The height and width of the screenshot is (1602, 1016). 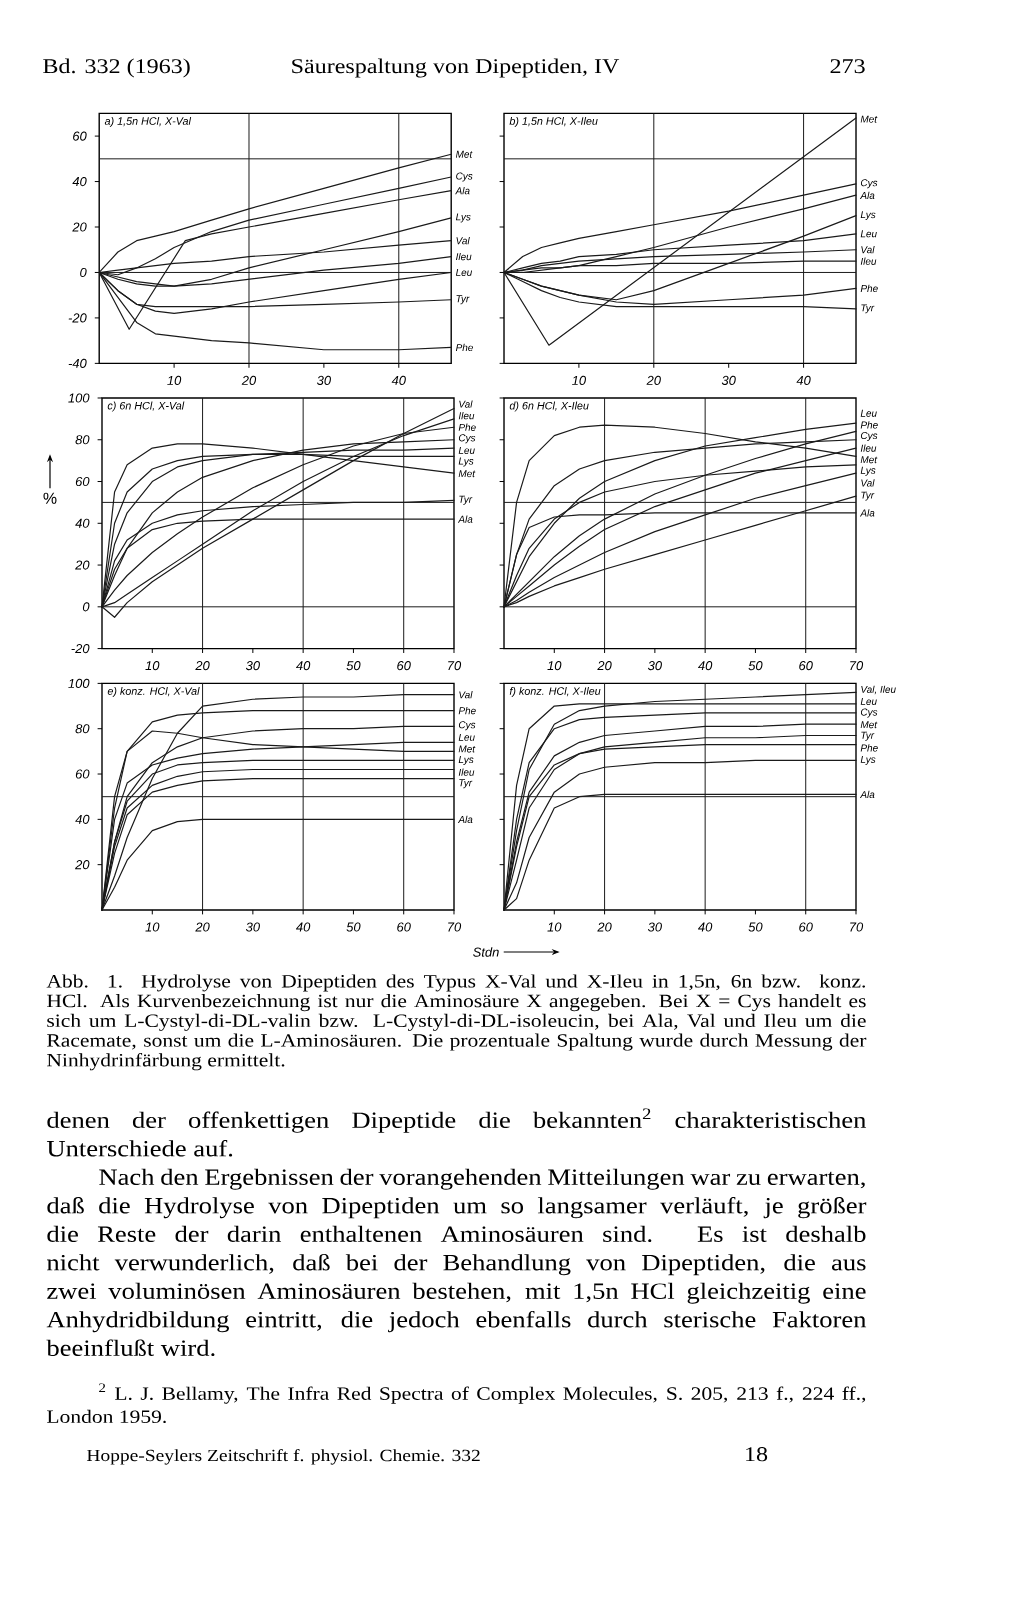 What do you see at coordinates (283, 1457) in the screenshot?
I see `text: Hoppe-Seylers Zeitschrift f. physiol. Chemie. 332` at bounding box center [283, 1457].